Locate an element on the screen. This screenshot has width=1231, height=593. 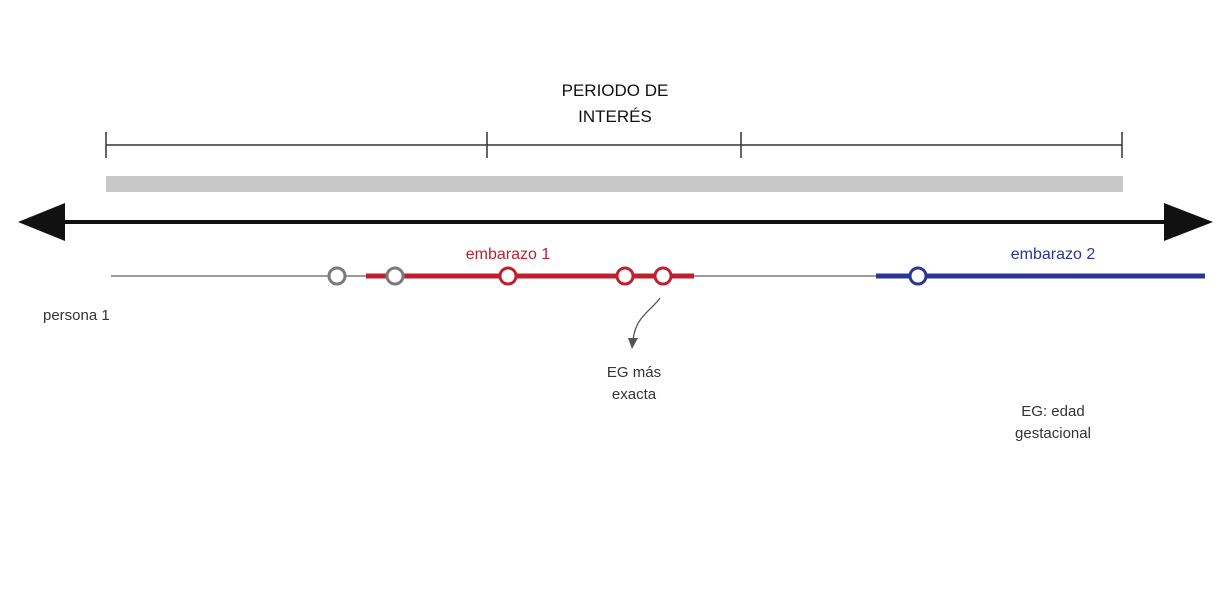
period-title-line1: PERIODO DE is located at coordinates (615, 90).